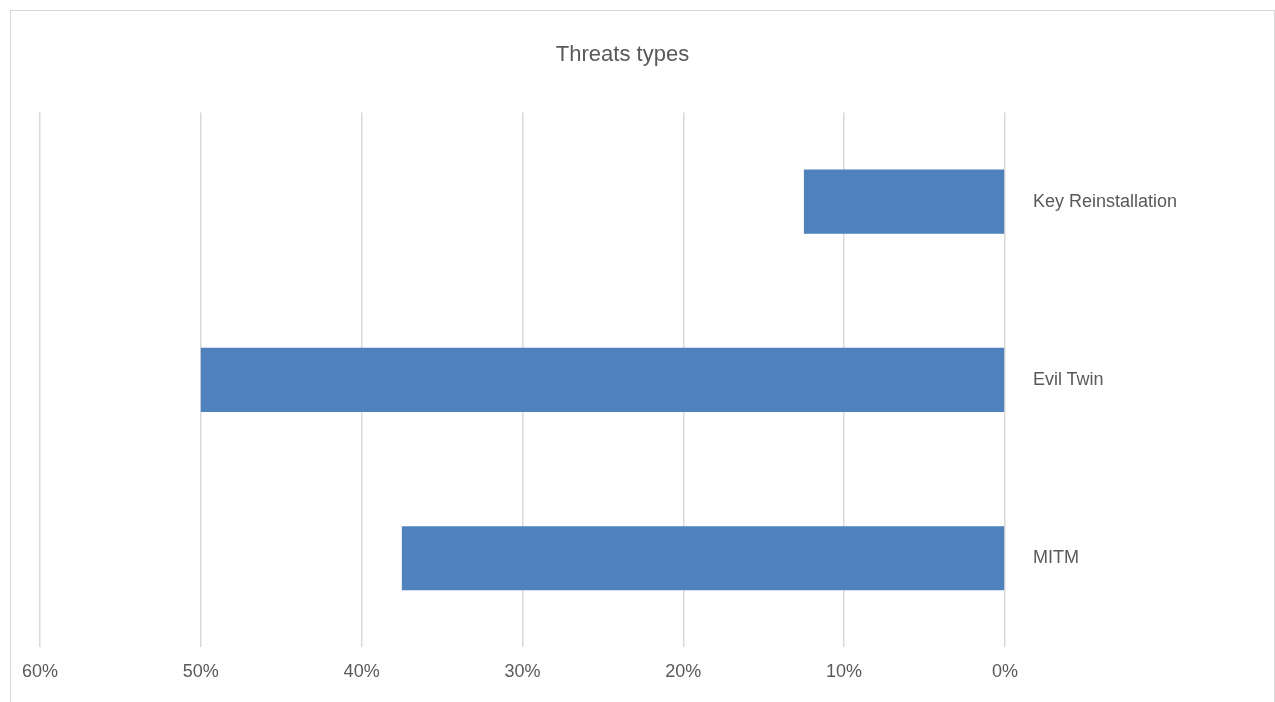 The height and width of the screenshot is (702, 1275). Describe the element at coordinates (200, 671) in the screenshot. I see `x-tick-label: 50%` at that location.